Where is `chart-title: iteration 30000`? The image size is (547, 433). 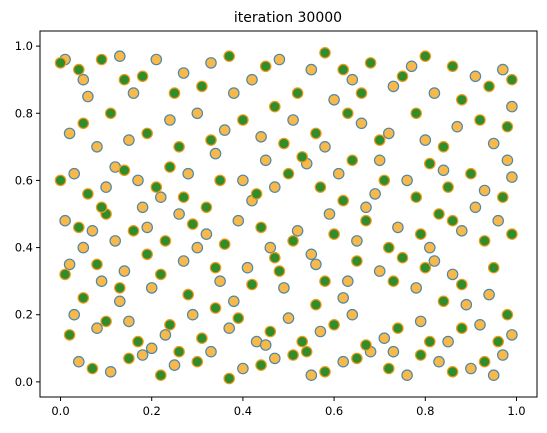
chart-title: iteration 30000 is located at coordinates (288, 18).